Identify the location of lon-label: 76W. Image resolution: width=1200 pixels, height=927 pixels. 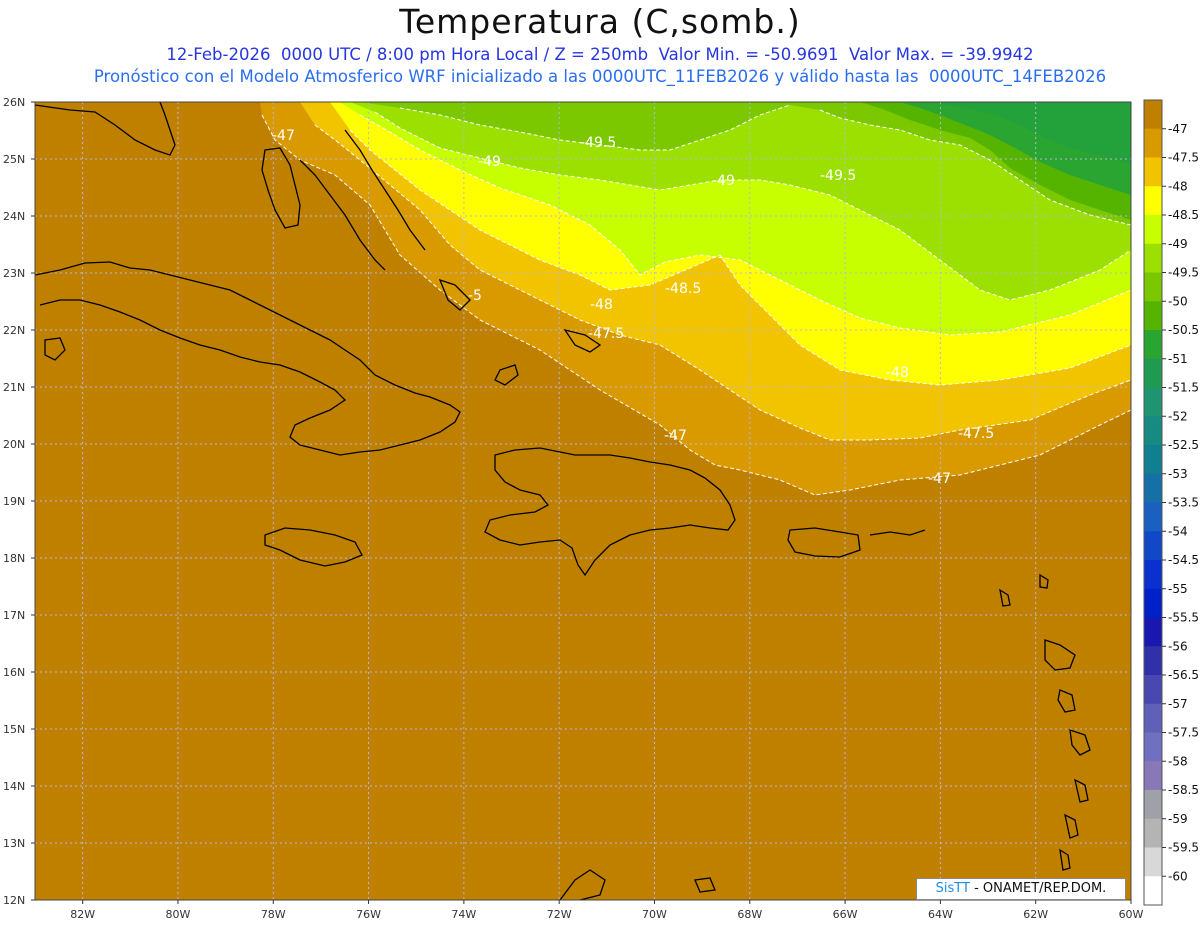
(368, 914).